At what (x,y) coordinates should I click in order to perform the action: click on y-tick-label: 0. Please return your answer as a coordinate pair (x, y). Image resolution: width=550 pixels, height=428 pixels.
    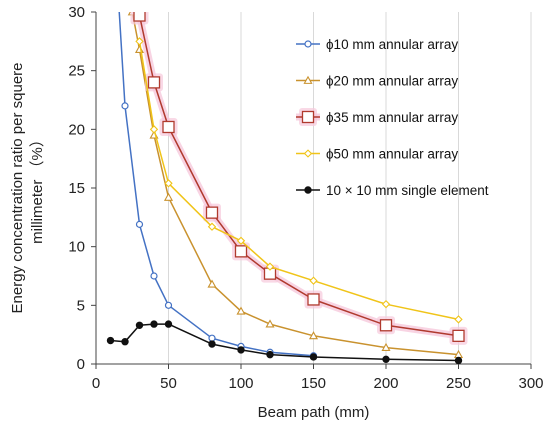
    Looking at the image, I should click on (81, 364).